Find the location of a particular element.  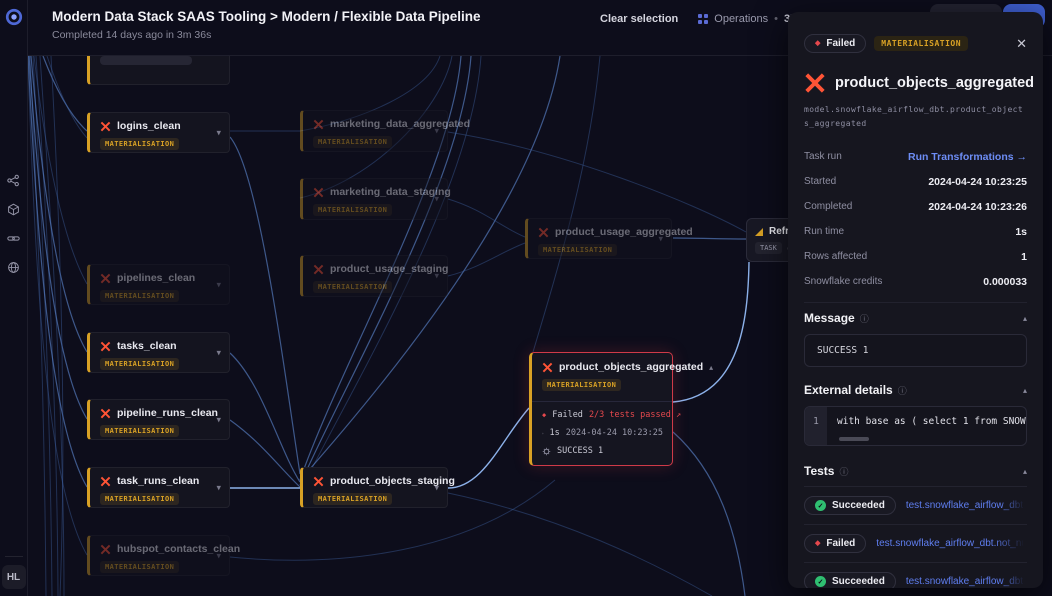

tests-heading: Tests is located at coordinates (819, 471).